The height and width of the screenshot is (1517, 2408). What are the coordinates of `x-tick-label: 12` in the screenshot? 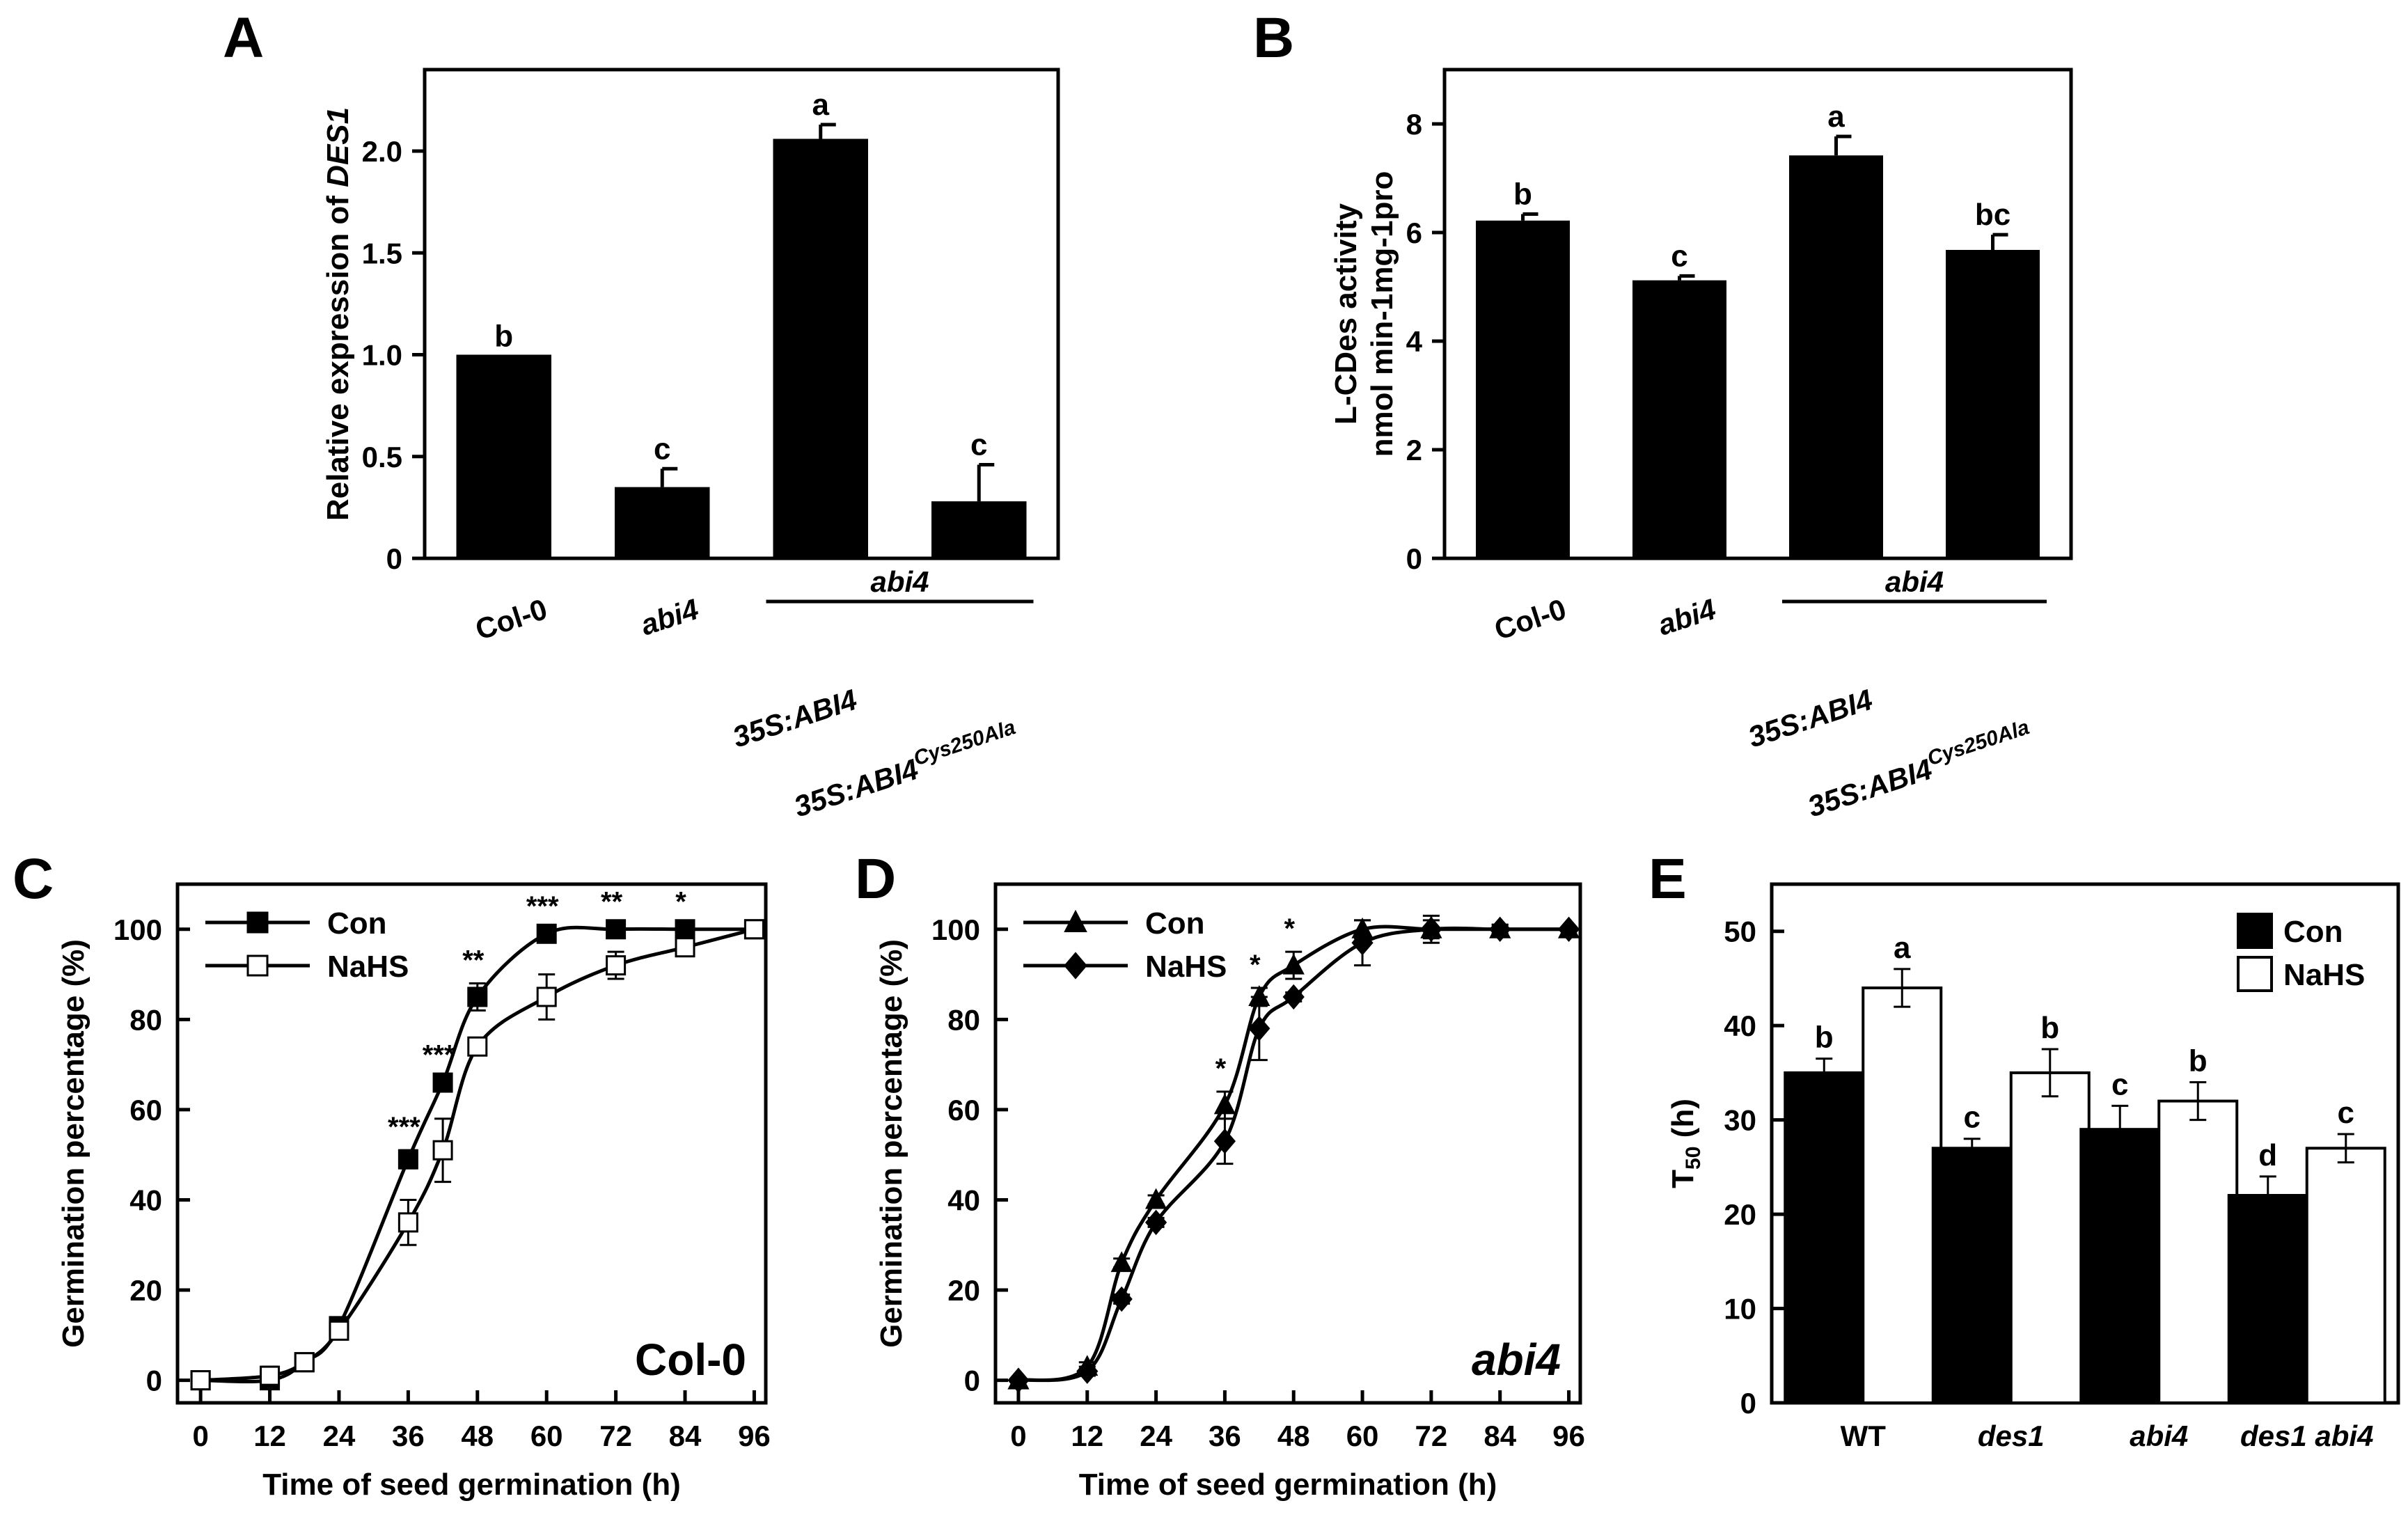 It's located at (1087, 1436).